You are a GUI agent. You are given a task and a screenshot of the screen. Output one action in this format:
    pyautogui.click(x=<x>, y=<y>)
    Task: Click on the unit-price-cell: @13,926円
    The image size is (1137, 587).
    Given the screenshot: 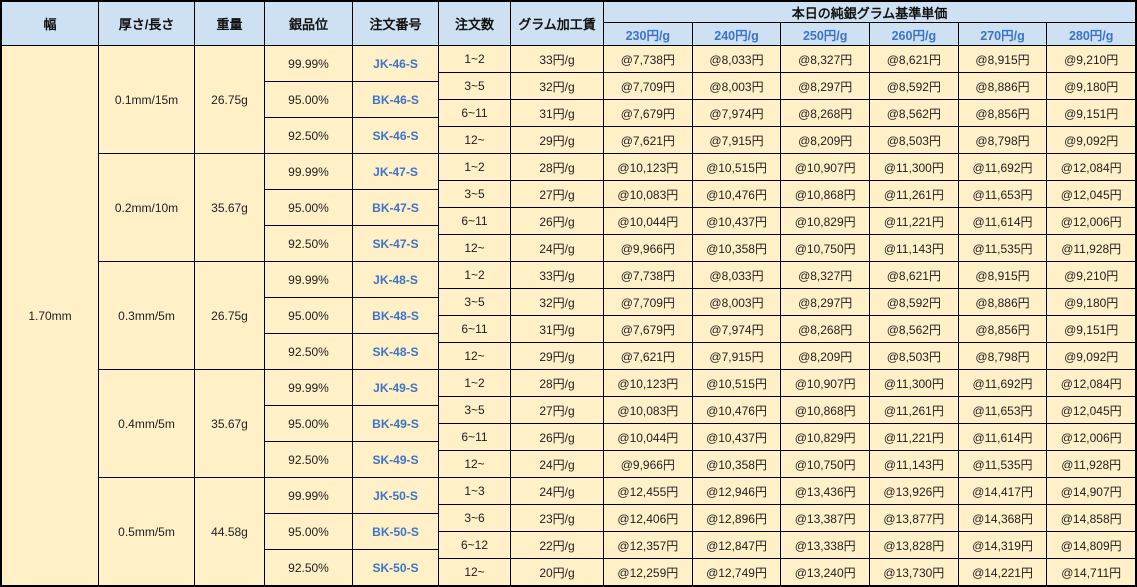 What is the action you would take?
    pyautogui.click(x=914, y=491)
    